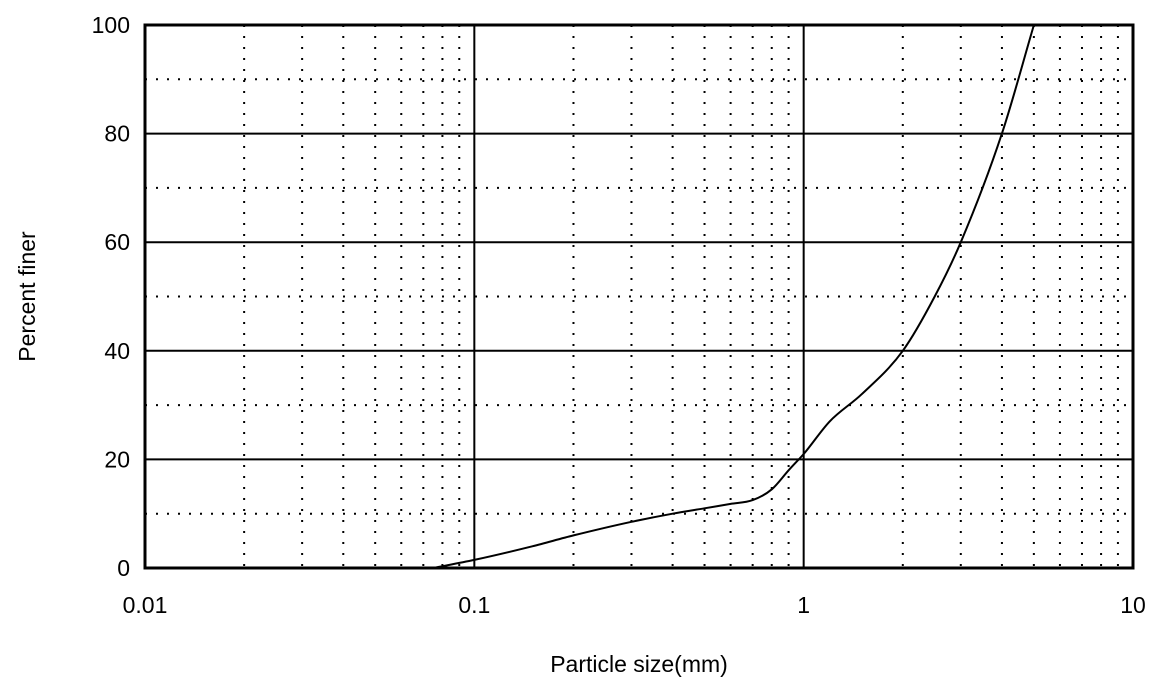  I want to click on x-tick-label: 0.01, so click(145, 605).